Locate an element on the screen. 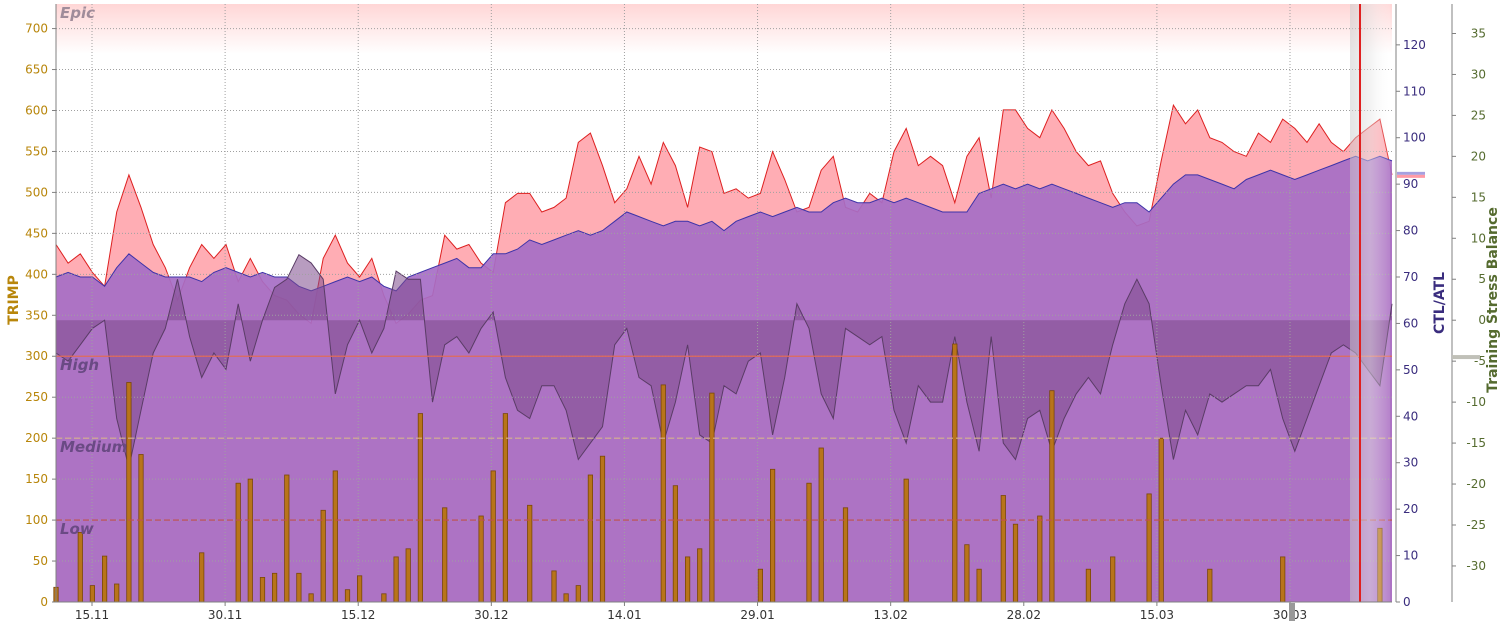 Image resolution: width=1508 pixels, height=626 pixels. ctl-atl-tick-label: 40 is located at coordinates (1410, 416).